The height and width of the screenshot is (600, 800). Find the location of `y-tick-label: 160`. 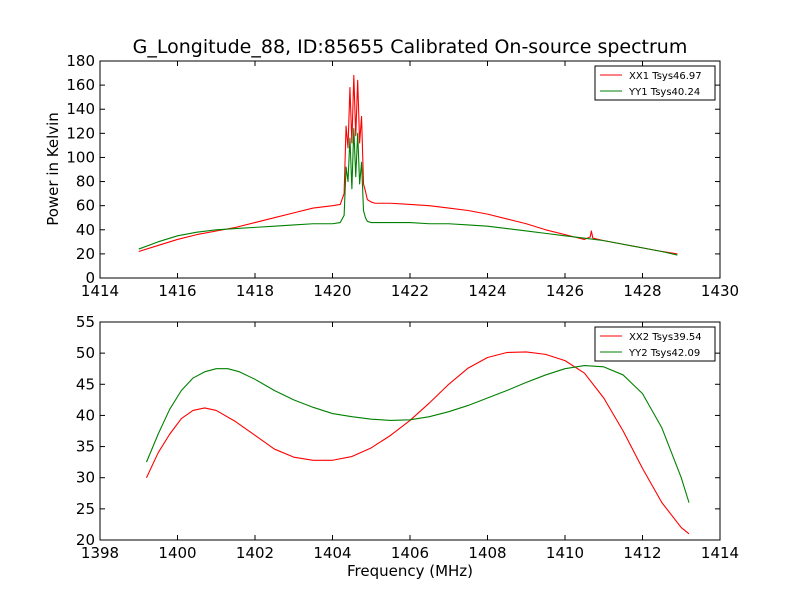

y-tick-label: 160 is located at coordinates (80, 85).